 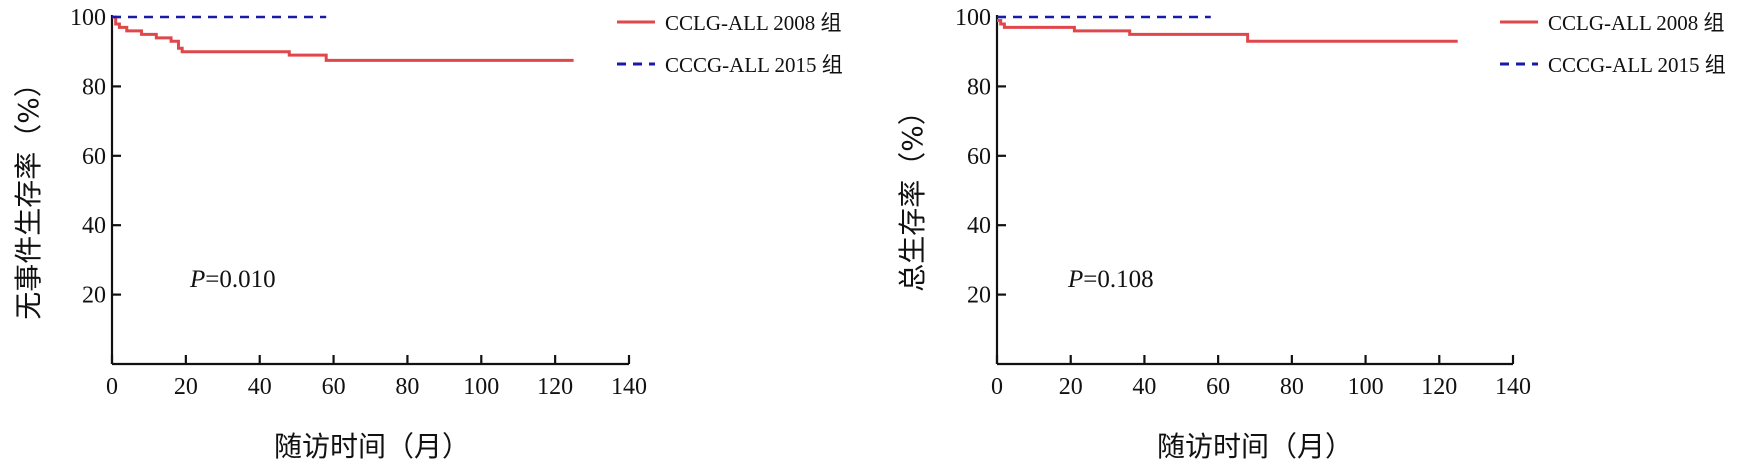 What do you see at coordinates (912, 194) in the screenshot?
I see `y-axis-title: 总生存率（%）` at bounding box center [912, 194].